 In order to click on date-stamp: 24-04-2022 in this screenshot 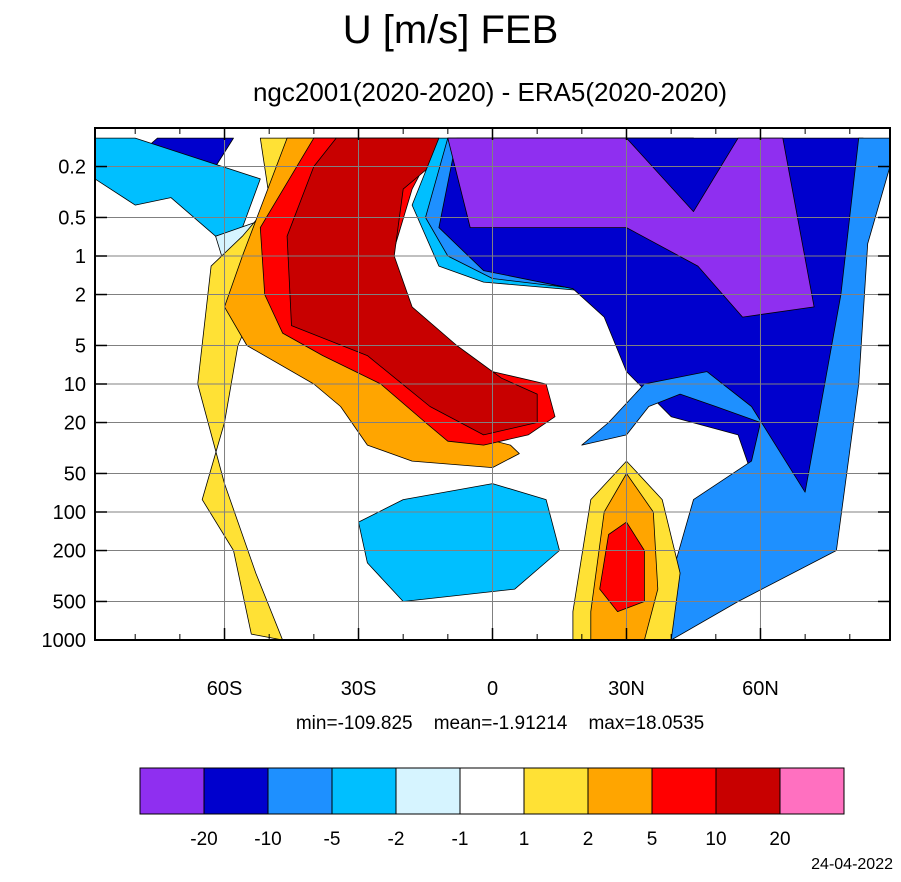, I will do `click(852, 864)`.